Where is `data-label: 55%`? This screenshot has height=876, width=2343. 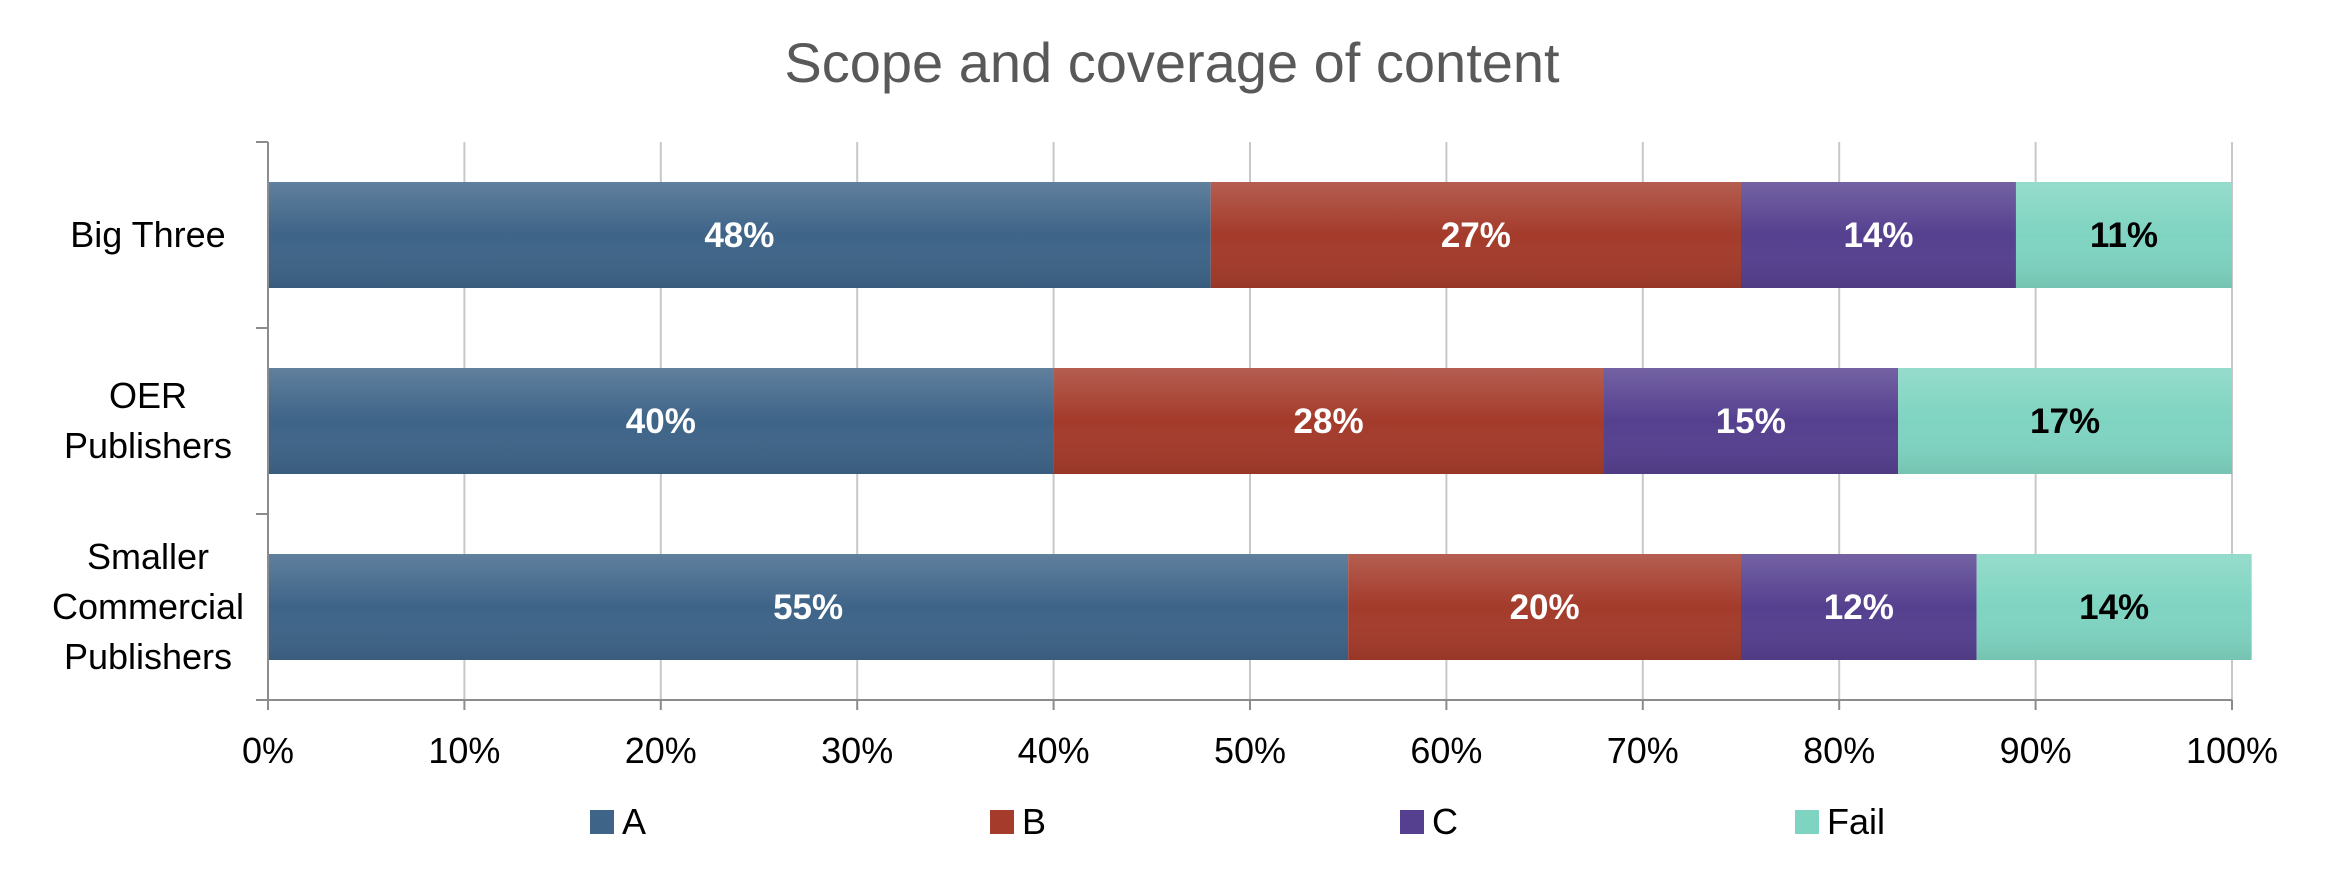
data-label: 55% is located at coordinates (808, 607).